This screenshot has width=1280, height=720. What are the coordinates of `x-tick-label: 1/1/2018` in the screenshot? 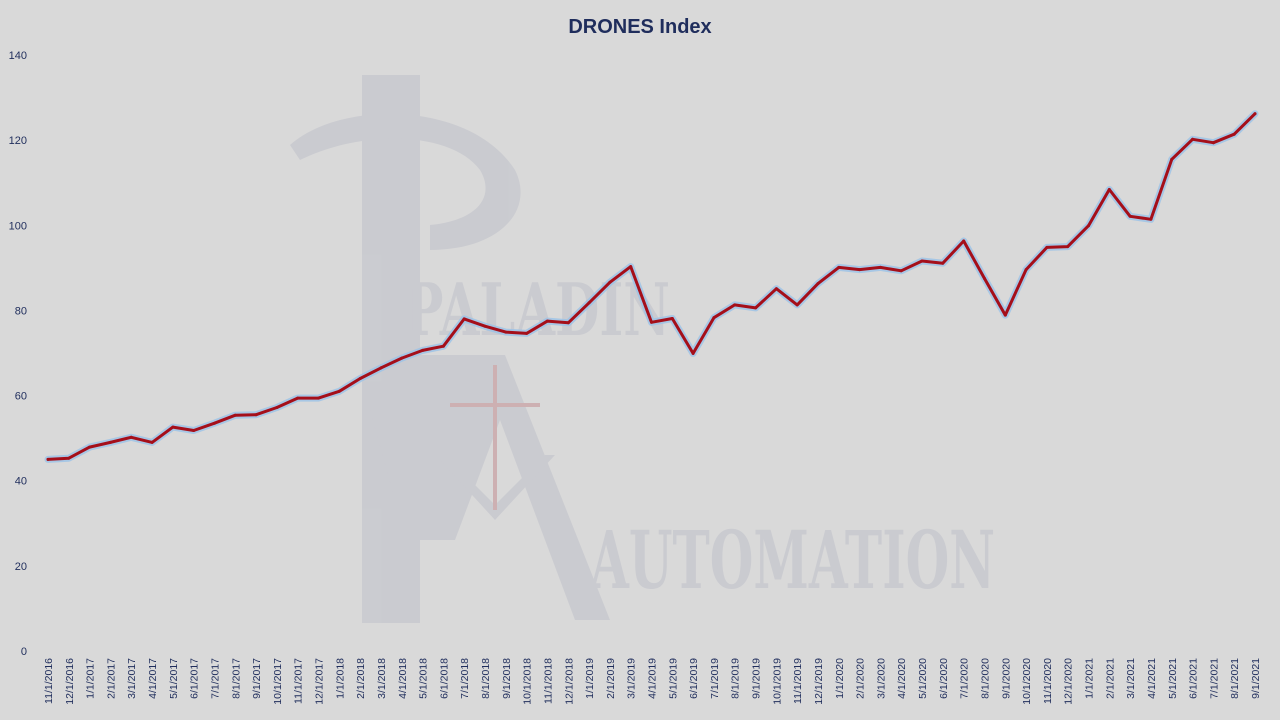 It's located at (340, 678).